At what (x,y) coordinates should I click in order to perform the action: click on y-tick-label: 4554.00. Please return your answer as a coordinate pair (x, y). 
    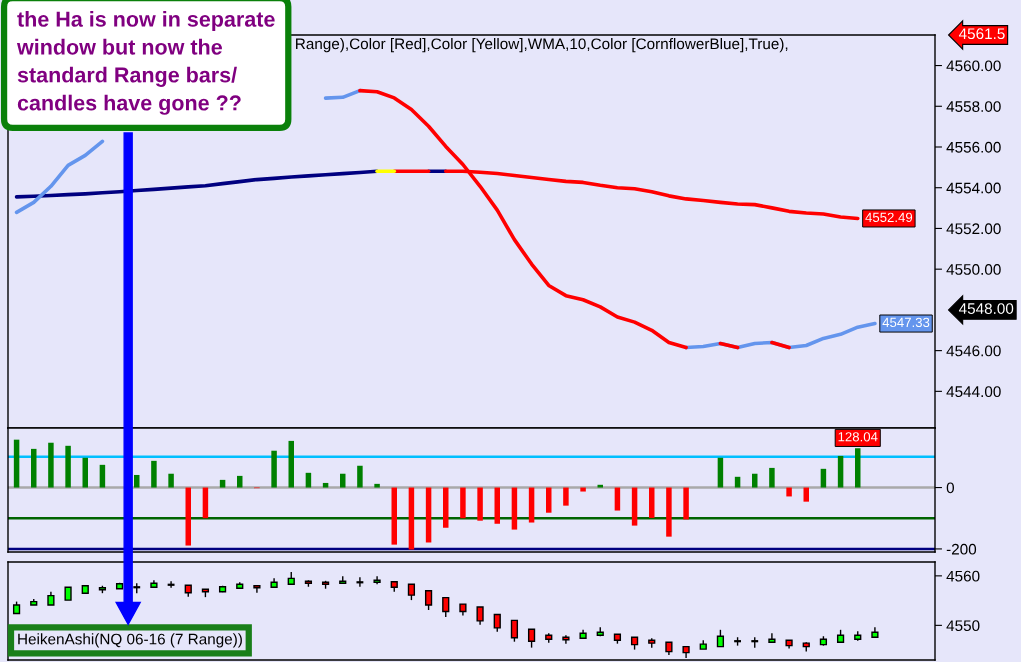
    Looking at the image, I should click on (973, 188).